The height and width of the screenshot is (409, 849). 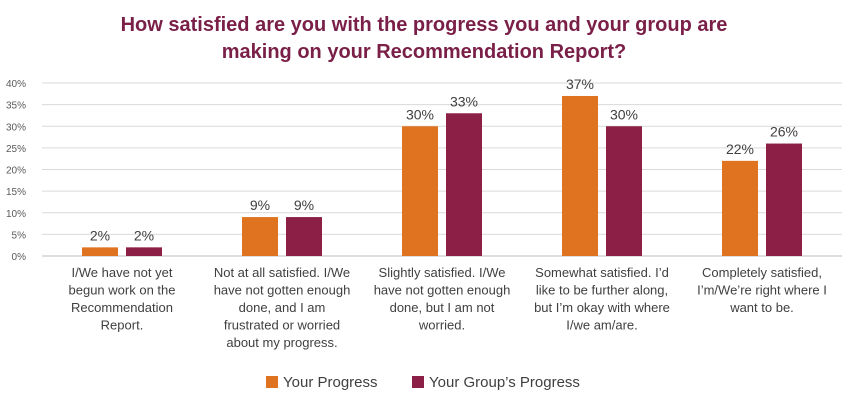 What do you see at coordinates (281, 342) in the screenshot?
I see `x-category-label: about my progress.` at bounding box center [281, 342].